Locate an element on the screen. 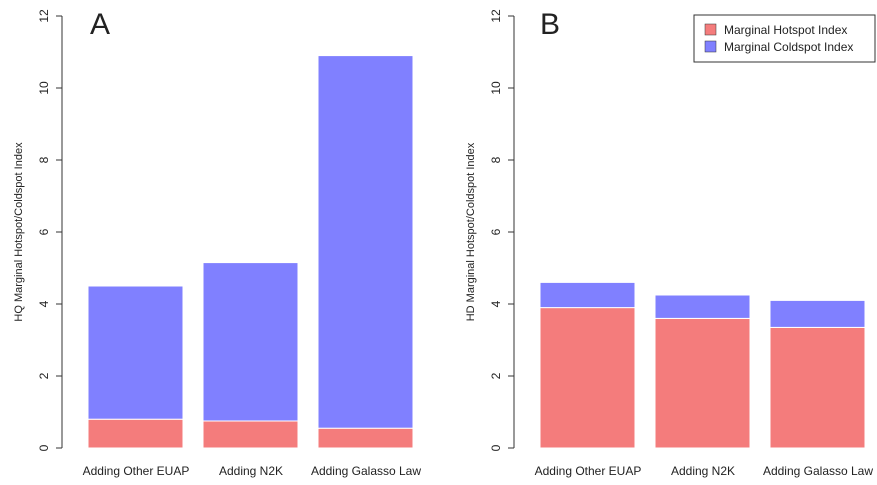 The image size is (877, 485). panel-a-ytick-label: 2 is located at coordinates (44, 375).